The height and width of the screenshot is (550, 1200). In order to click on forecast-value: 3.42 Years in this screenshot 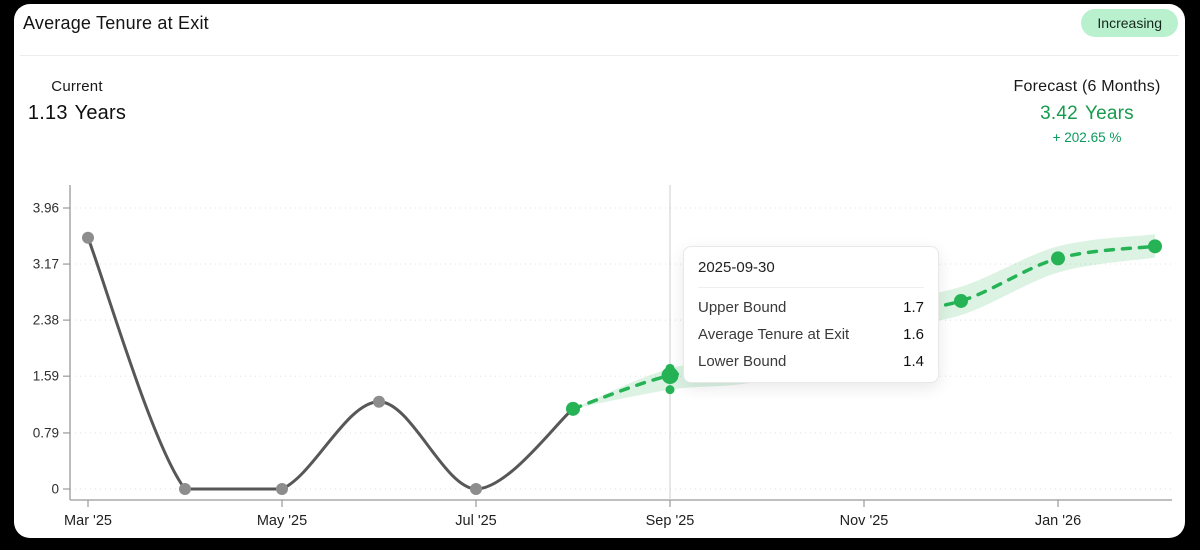, I will do `click(1087, 114)`.